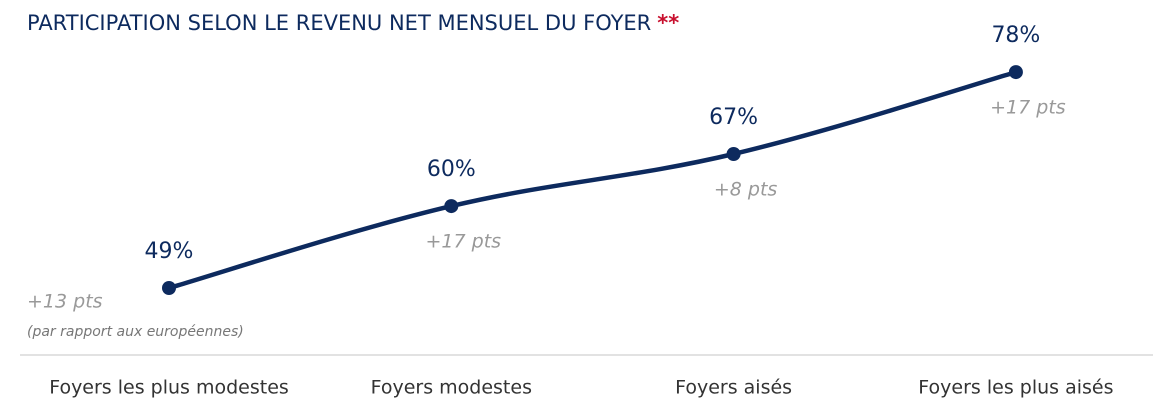 The height and width of the screenshot is (404, 1153). I want to click on x-tick-label: Foyers aisés, so click(733, 388).